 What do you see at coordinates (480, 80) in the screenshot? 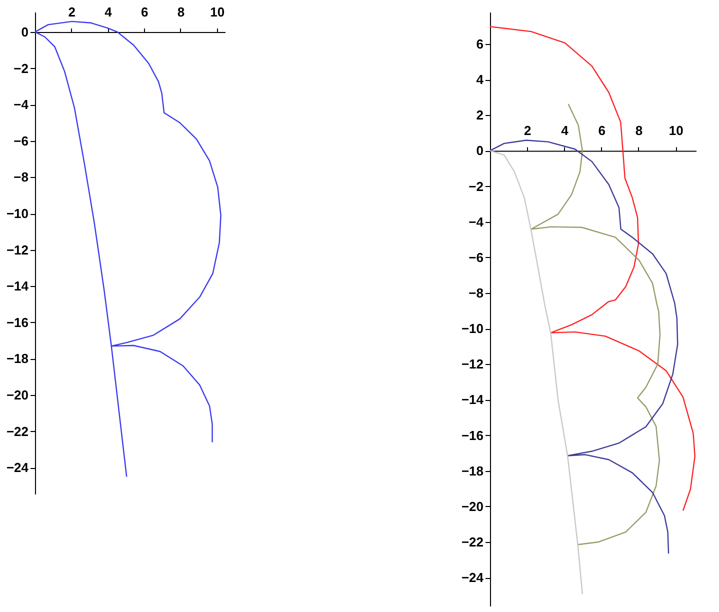
I see `y-tick-label: 4` at bounding box center [480, 80].